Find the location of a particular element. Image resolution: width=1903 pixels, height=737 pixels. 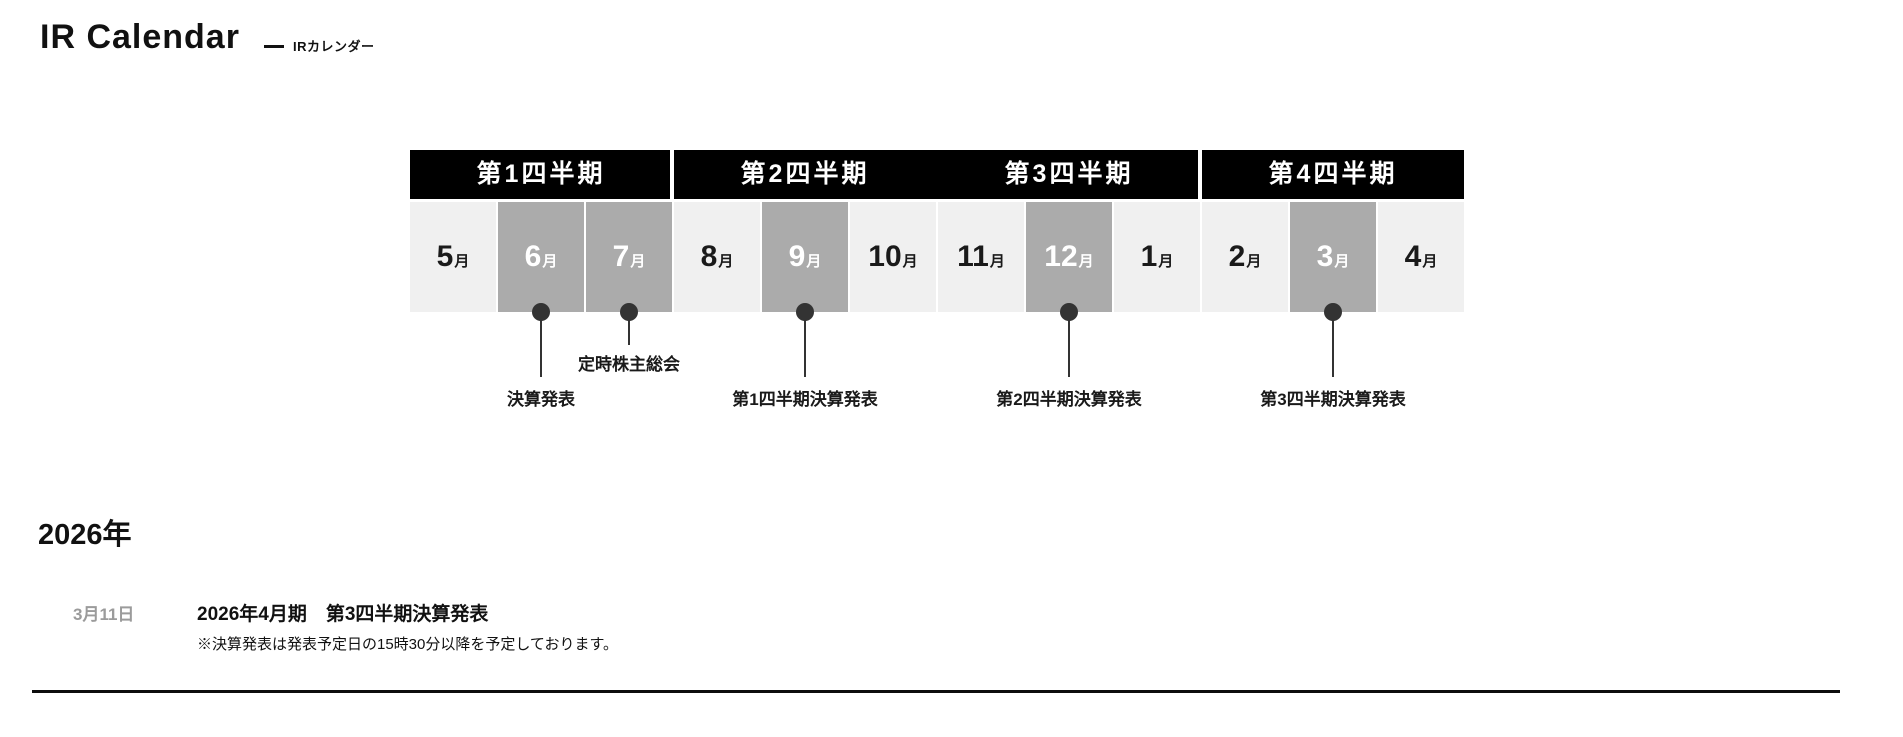

month-number: 4 is located at coordinates (1413, 256).